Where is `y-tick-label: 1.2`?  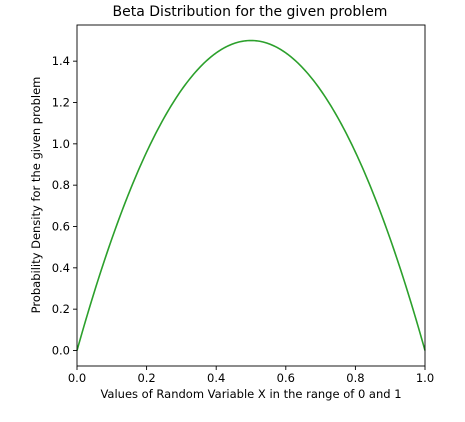
y-tick-label: 1.2 is located at coordinates (61, 103).